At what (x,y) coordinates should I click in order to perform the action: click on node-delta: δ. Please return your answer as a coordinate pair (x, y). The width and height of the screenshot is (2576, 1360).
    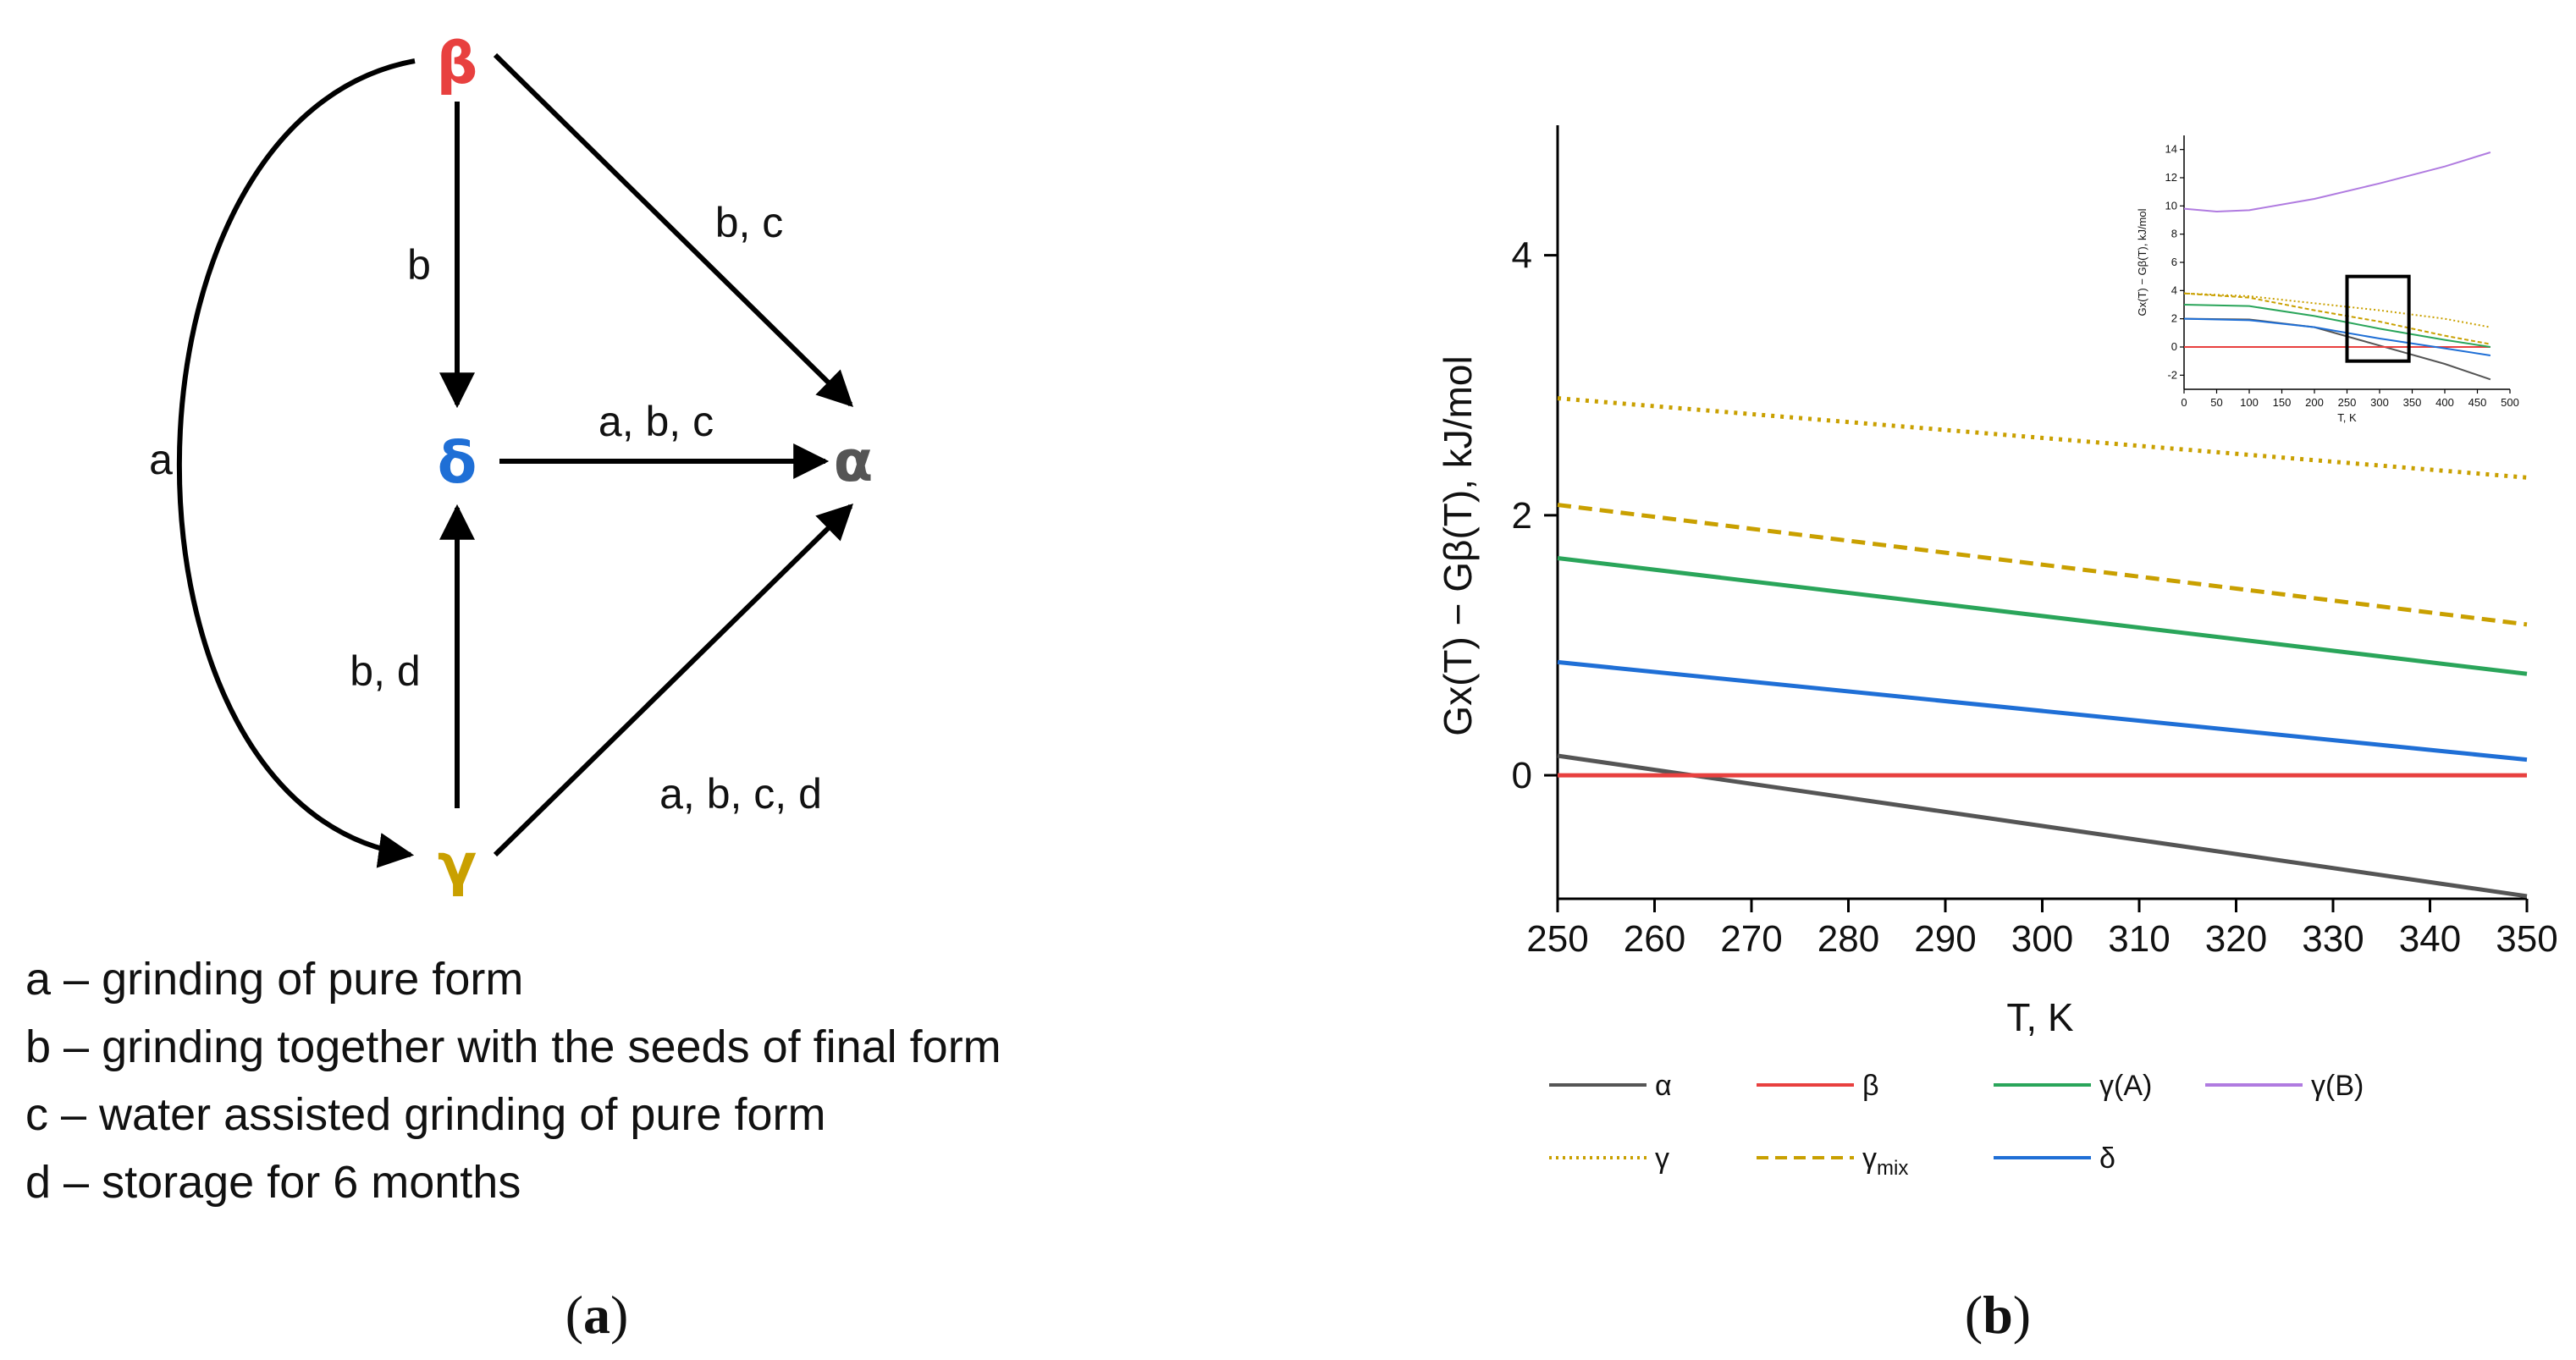
    Looking at the image, I should click on (458, 463).